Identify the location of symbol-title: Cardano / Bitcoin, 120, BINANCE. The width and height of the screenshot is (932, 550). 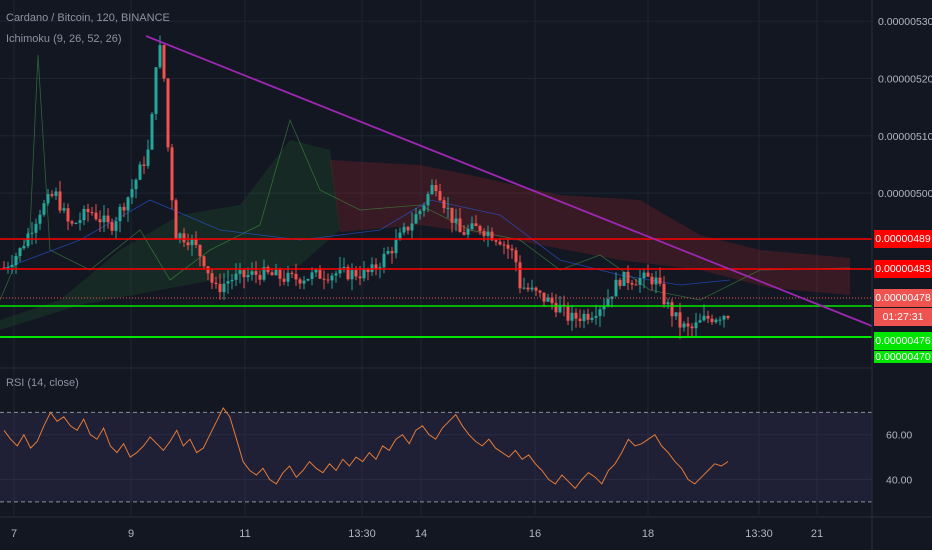
(88, 18).